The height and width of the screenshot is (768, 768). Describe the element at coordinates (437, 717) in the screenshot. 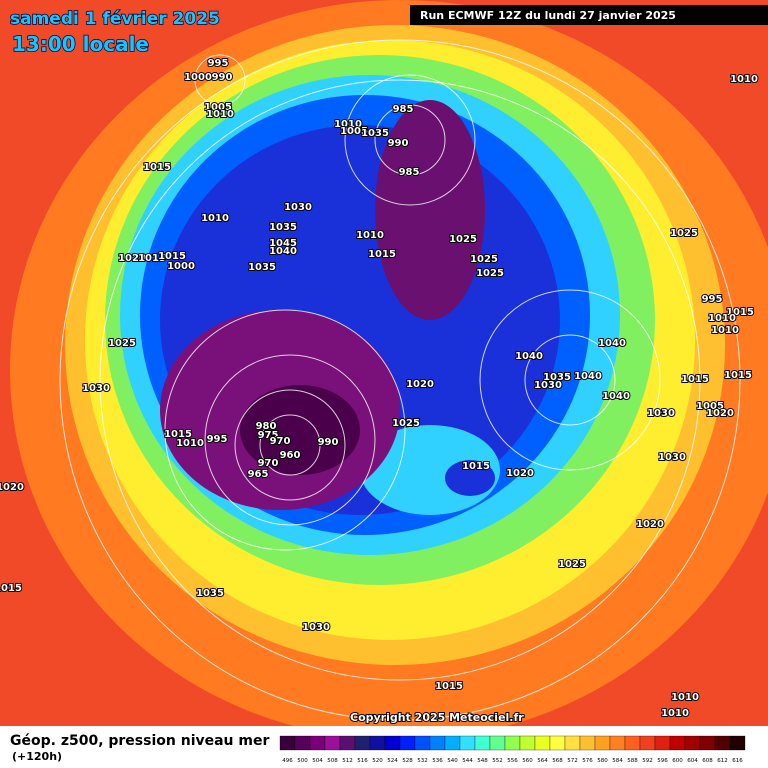

I see `copyright: Copyright 2025 Meteociel.fr` at that location.